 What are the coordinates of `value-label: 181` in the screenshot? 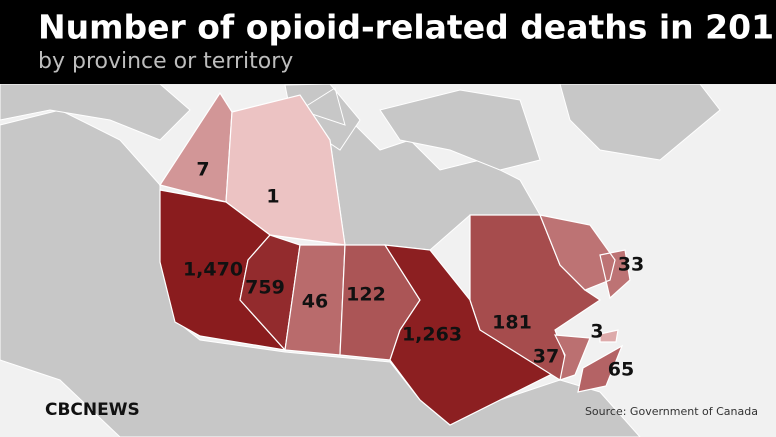 It's located at (512, 323).